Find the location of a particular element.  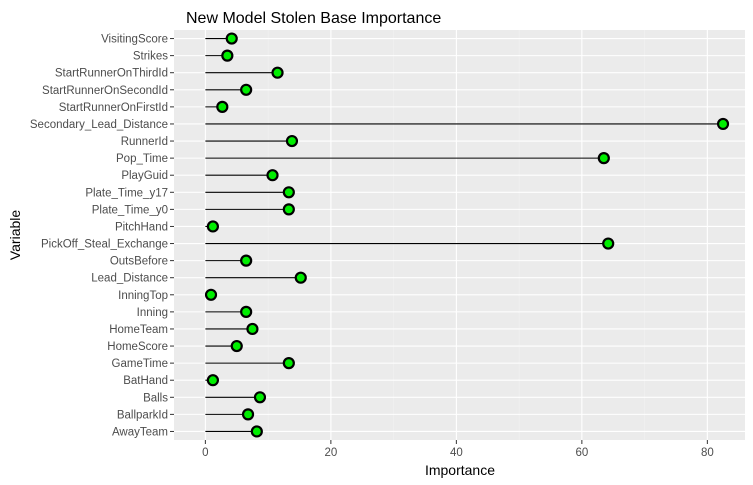

y-tick-label: BallparkId is located at coordinates (142, 415).